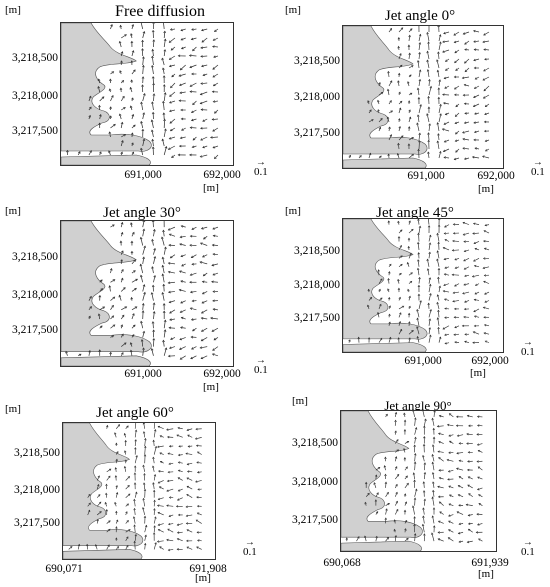 The image size is (550, 587). I want to click on x-tick-label: 690,071, so click(64, 569).